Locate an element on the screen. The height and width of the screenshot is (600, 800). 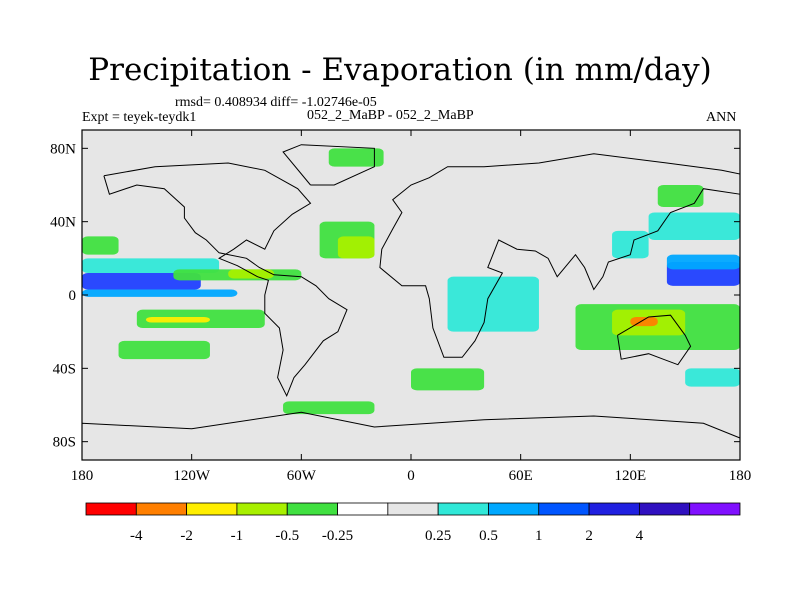
stats-text: rmsd= 0.408934 diff= -1.02746e-05 is located at coordinates (276, 102).